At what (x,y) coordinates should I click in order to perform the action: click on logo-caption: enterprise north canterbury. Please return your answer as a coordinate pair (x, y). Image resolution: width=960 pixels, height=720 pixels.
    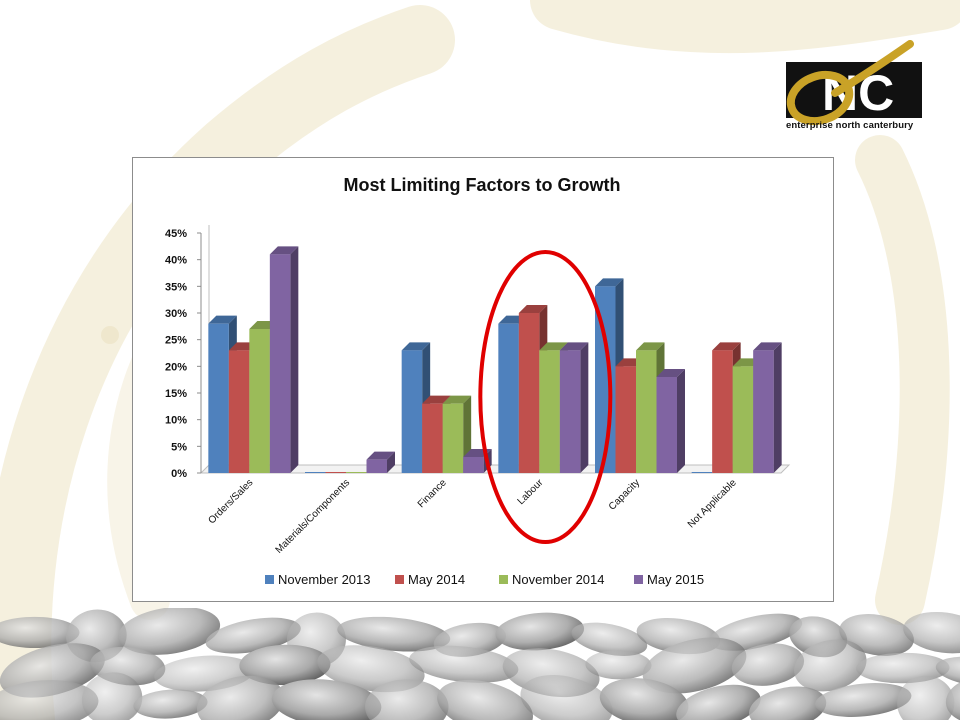
    Looking at the image, I should click on (850, 125).